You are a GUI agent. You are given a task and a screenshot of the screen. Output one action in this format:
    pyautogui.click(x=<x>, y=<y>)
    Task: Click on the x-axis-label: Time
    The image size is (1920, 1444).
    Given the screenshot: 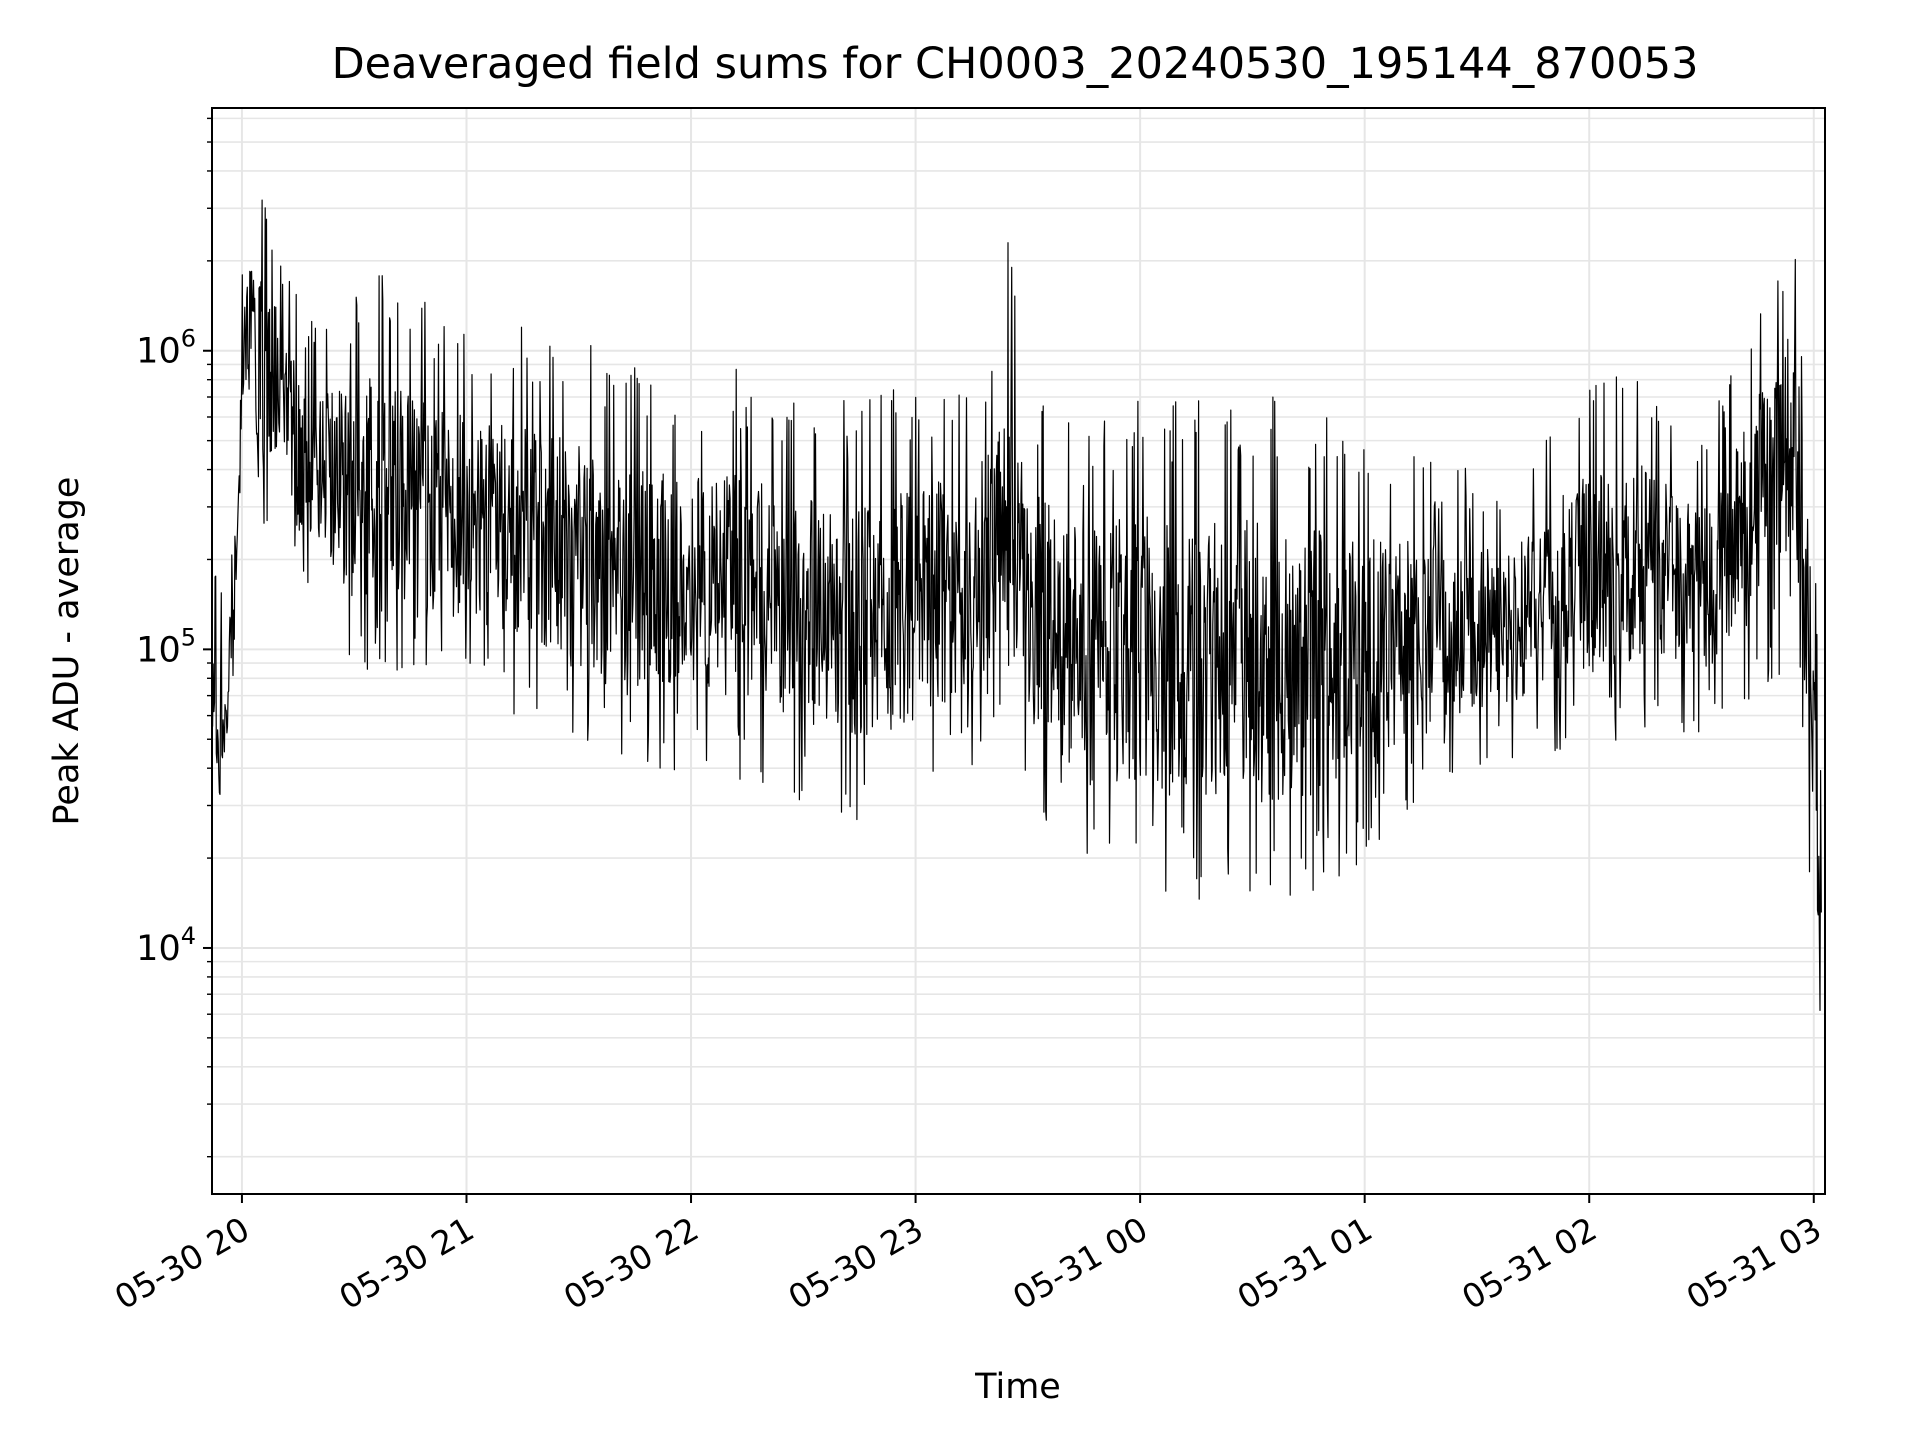 What is the action you would take?
    pyautogui.click(x=1017, y=1387)
    